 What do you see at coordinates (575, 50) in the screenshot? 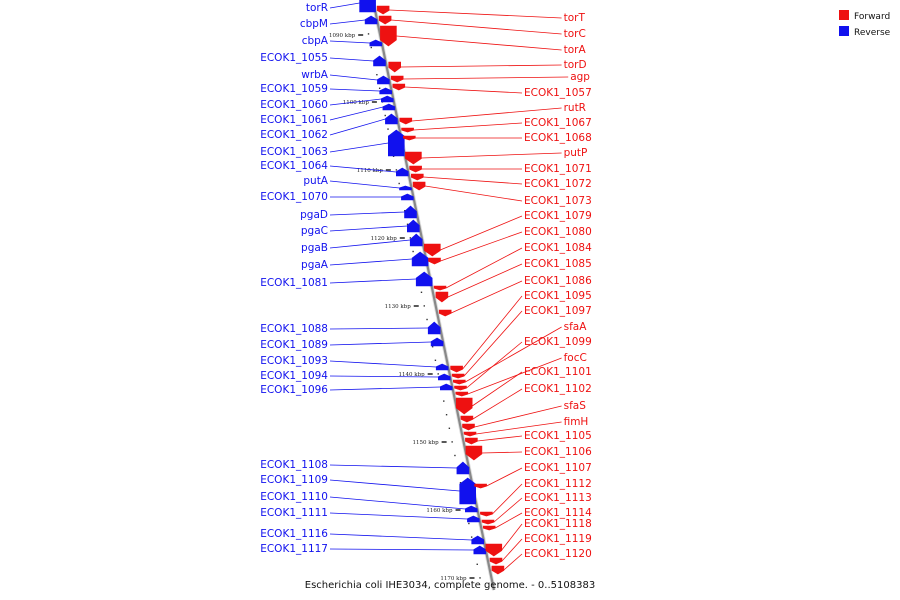
I see `forward-gene-label: torA` at bounding box center [575, 50].